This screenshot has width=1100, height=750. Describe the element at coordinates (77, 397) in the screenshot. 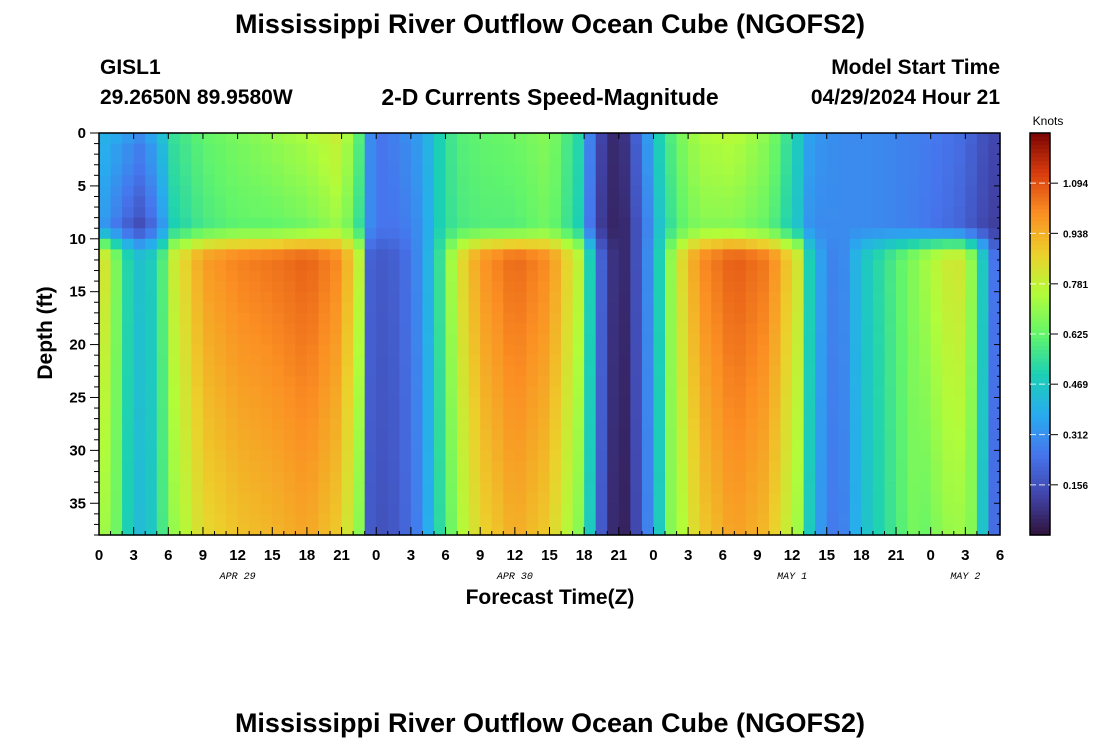

I see `y-tick-label: 25` at that location.